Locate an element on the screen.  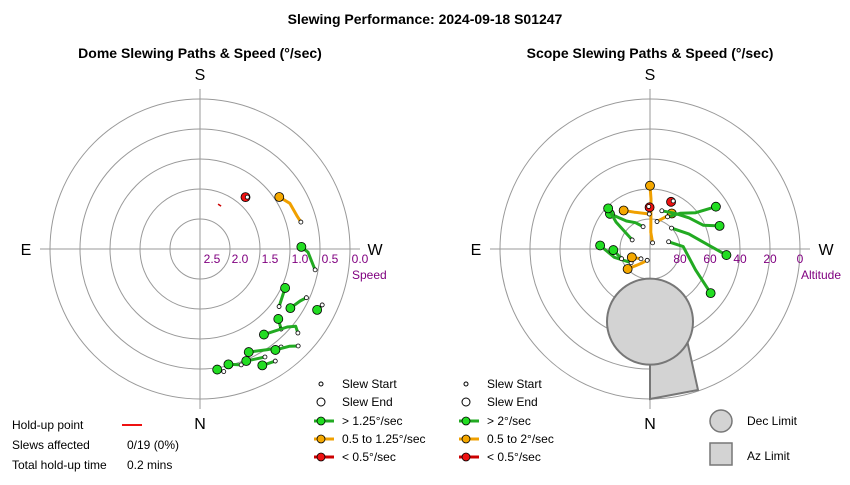
limits-legend: Dec Limit Az Limit is located at coordinates (754, 437).